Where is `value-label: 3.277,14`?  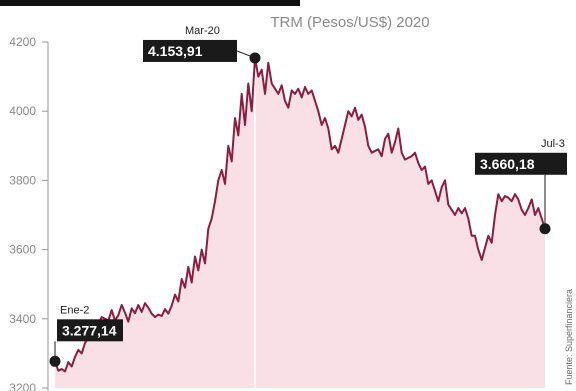
value-label: 3.277,14 is located at coordinates (89, 330).